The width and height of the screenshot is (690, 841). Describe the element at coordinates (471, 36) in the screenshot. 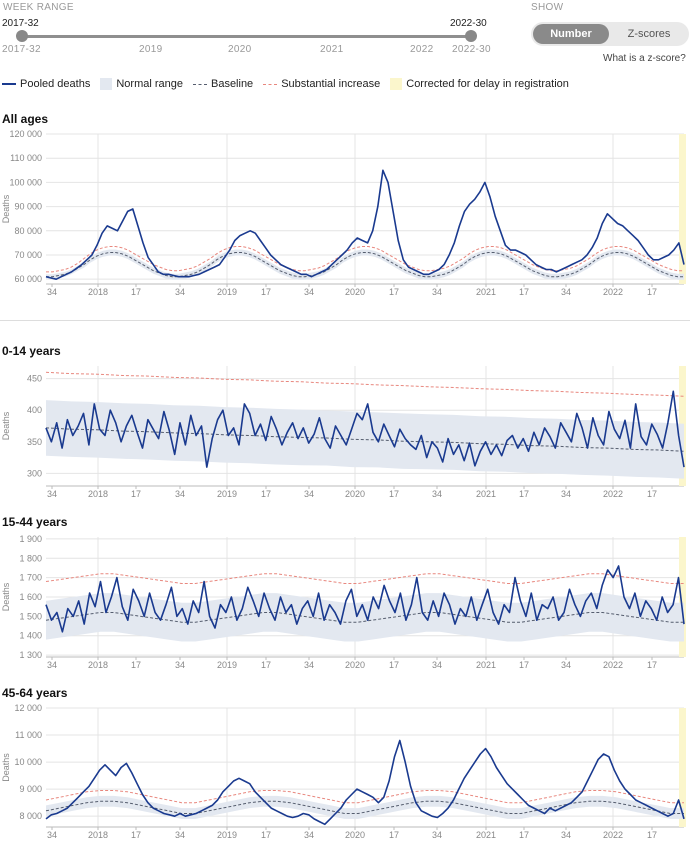

I see `range-slider-end-handle` at that location.